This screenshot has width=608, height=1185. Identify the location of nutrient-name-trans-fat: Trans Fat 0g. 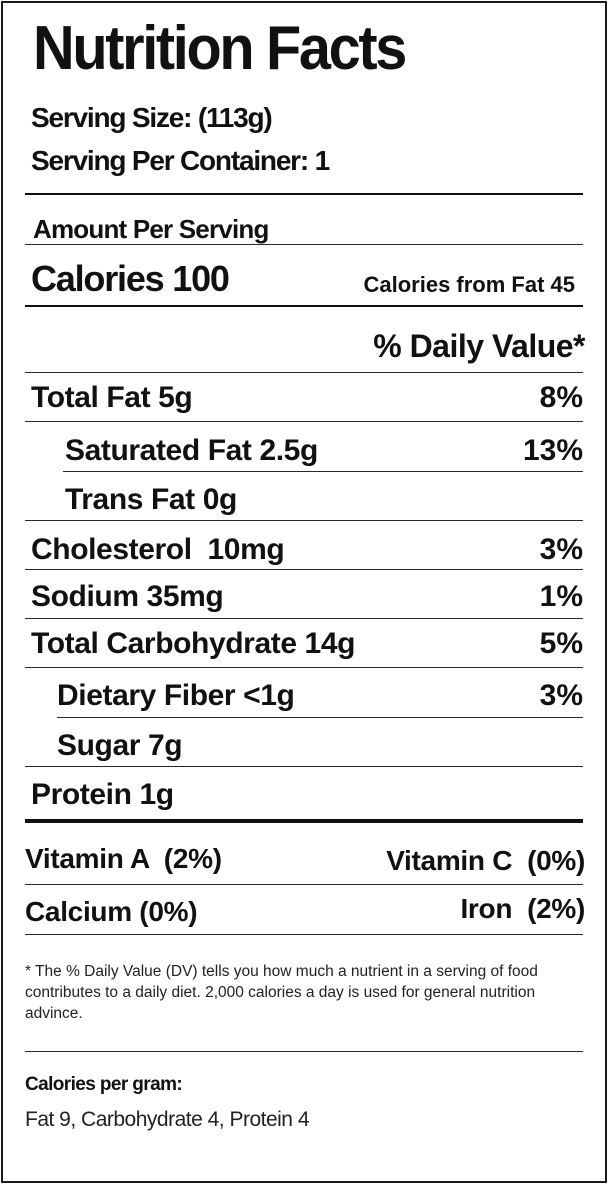
(151, 499).